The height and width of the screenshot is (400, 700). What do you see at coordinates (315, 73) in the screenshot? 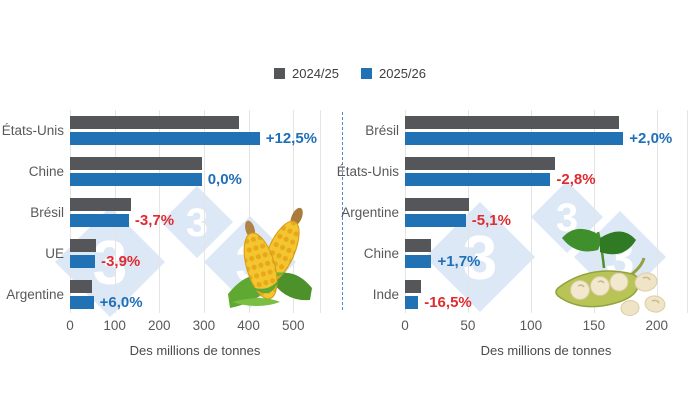
I see `legend-label-2024-25: 2024/25` at bounding box center [315, 73].